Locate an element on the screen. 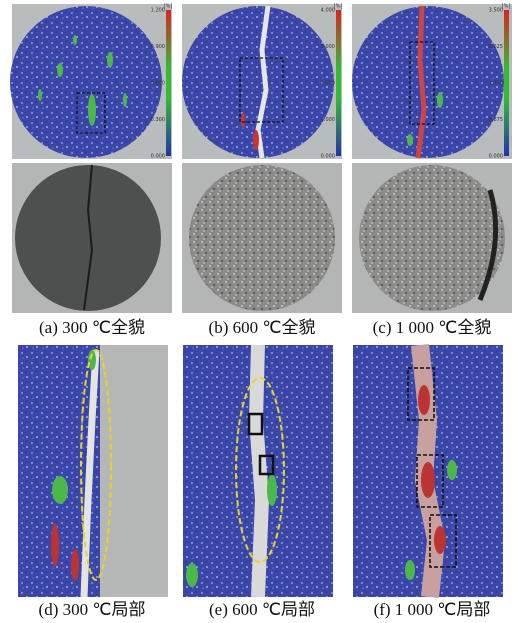  colorbar-tick-label: 4.000 is located at coordinates (328, 11).